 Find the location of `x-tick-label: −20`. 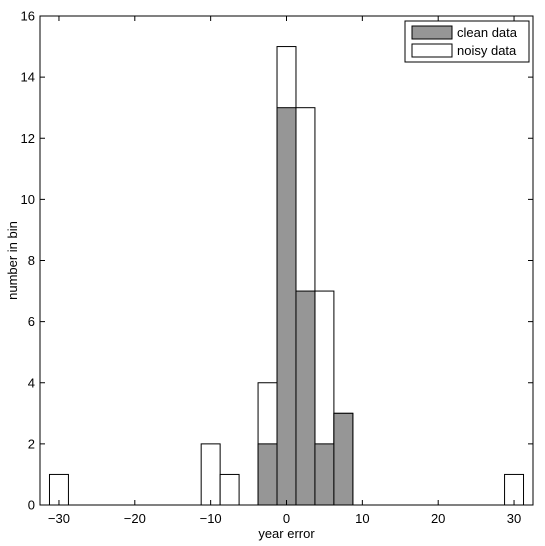

x-tick-label: −20 is located at coordinates (135, 518).